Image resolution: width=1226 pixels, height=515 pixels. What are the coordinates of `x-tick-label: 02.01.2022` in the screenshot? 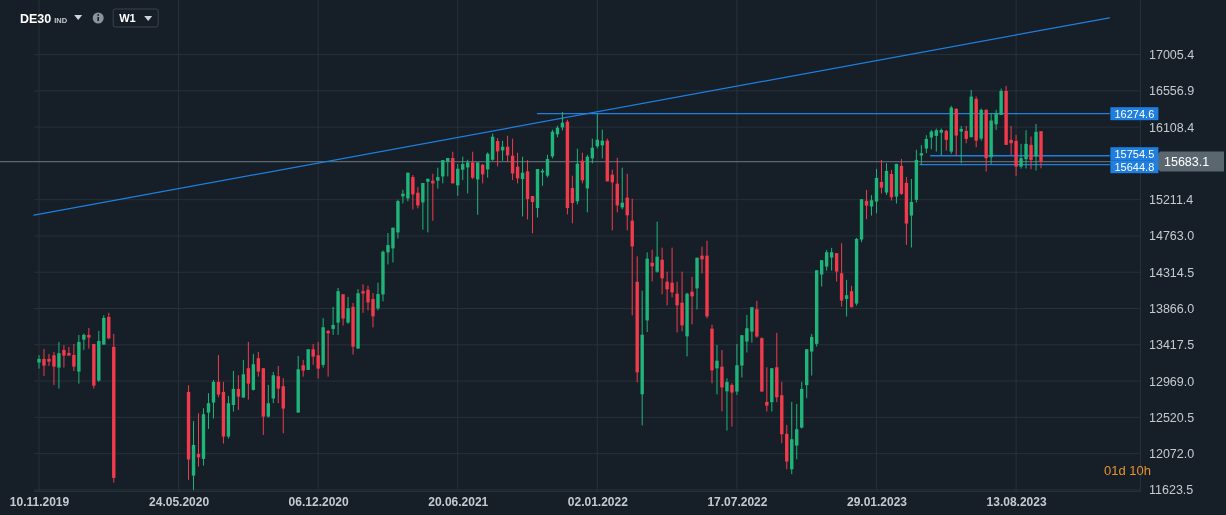 It's located at (598, 501).